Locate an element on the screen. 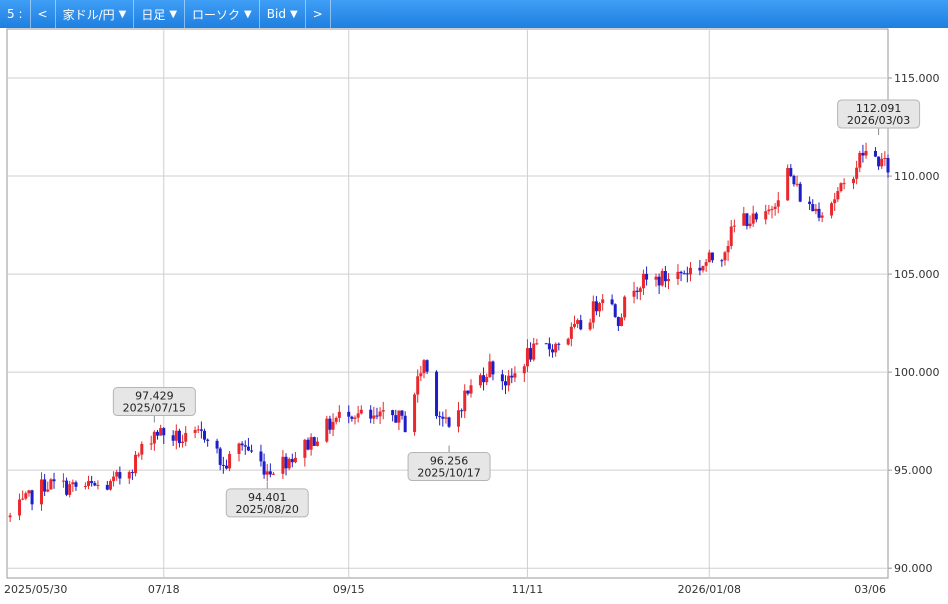  y-tick-label: 105.000 is located at coordinates (917, 274).